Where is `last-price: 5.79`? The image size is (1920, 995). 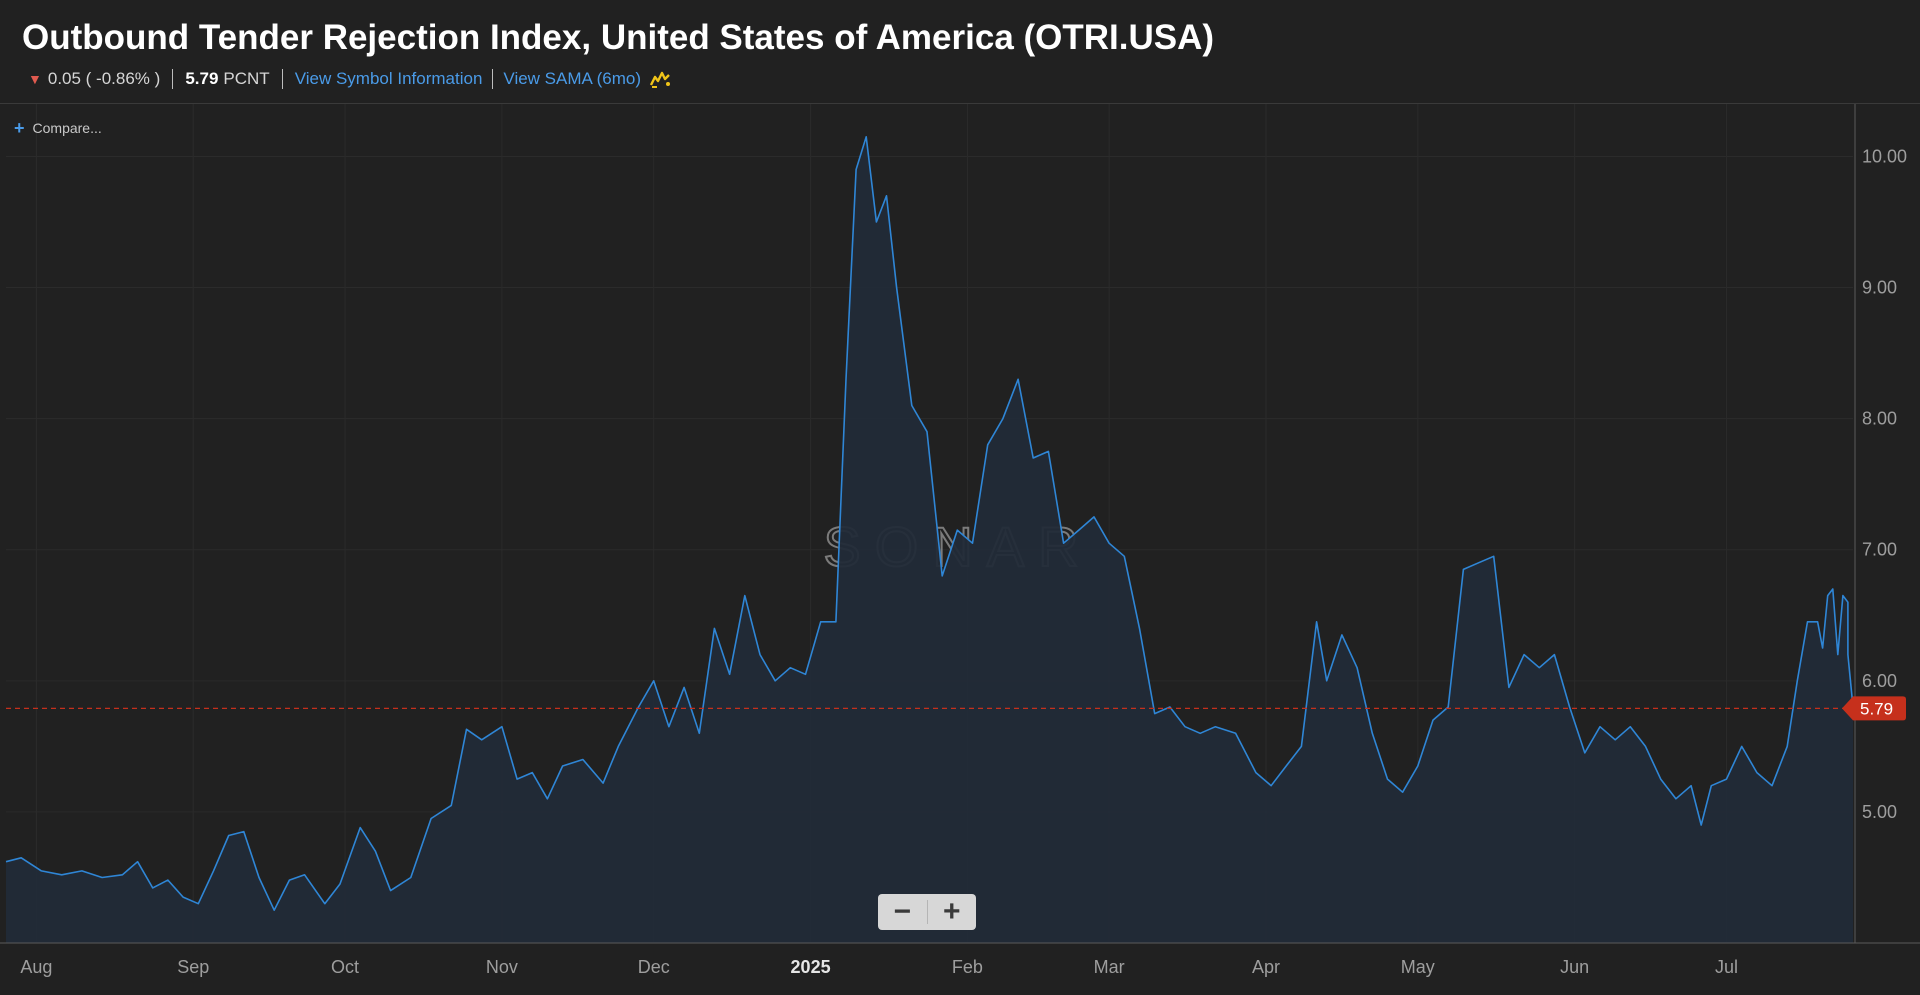 last-price: 5.79 is located at coordinates (202, 78).